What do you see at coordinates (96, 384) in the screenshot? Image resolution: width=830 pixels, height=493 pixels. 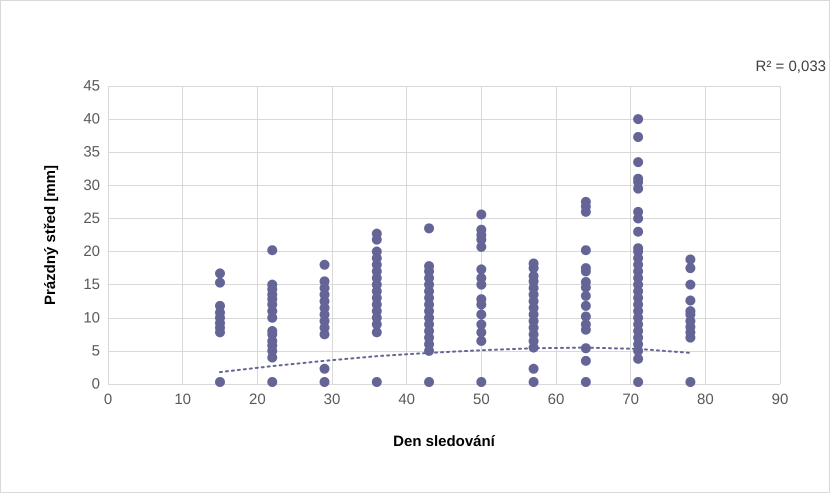 I see `y-tick-label: 0` at bounding box center [96, 384].